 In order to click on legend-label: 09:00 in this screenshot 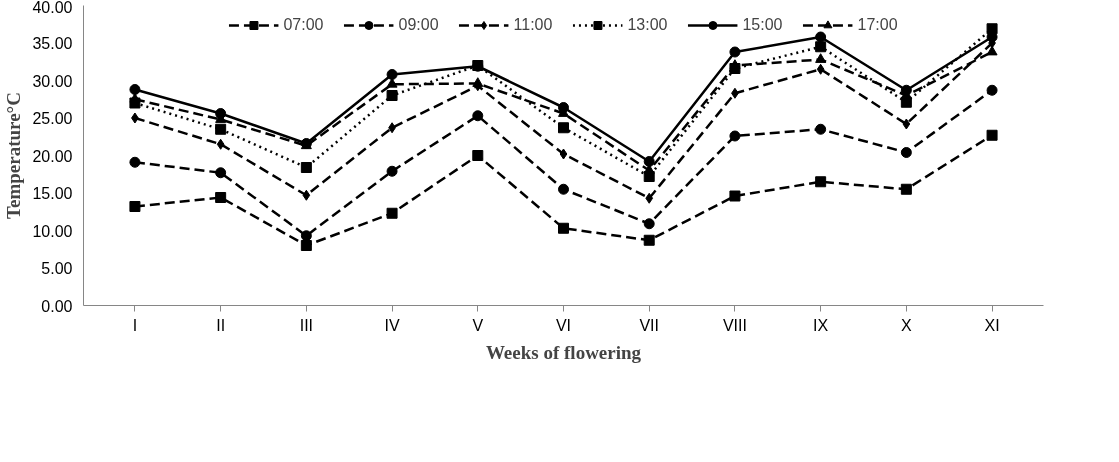, I will do `click(418, 25)`.